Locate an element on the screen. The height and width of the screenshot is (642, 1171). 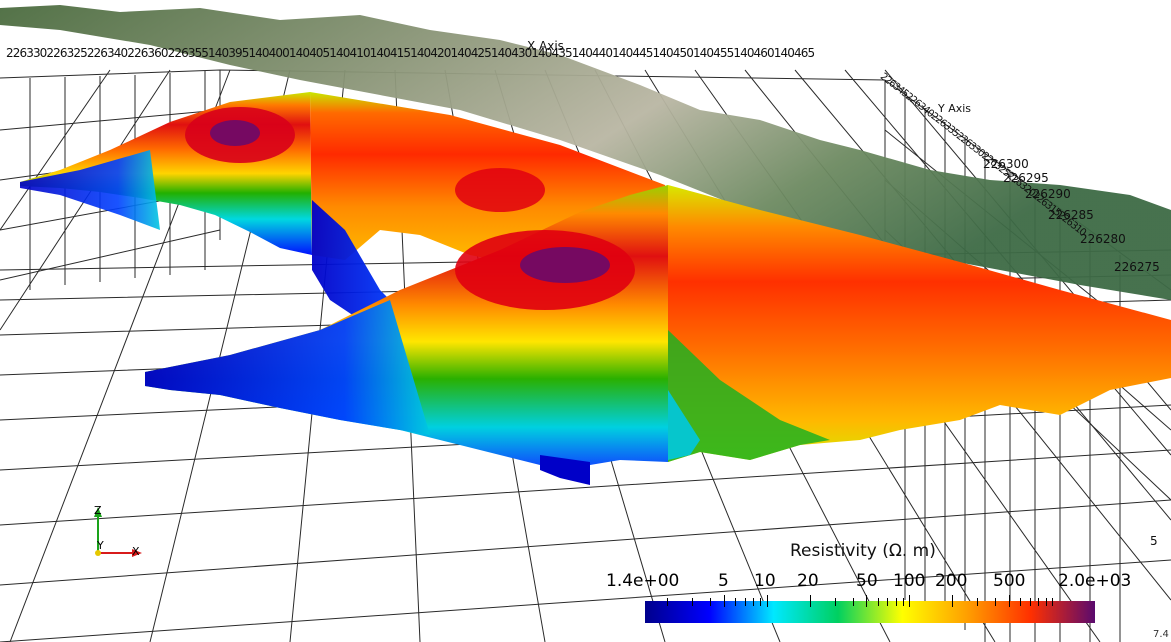
resistivity-section-4-lower is located at coordinates (749, 396).